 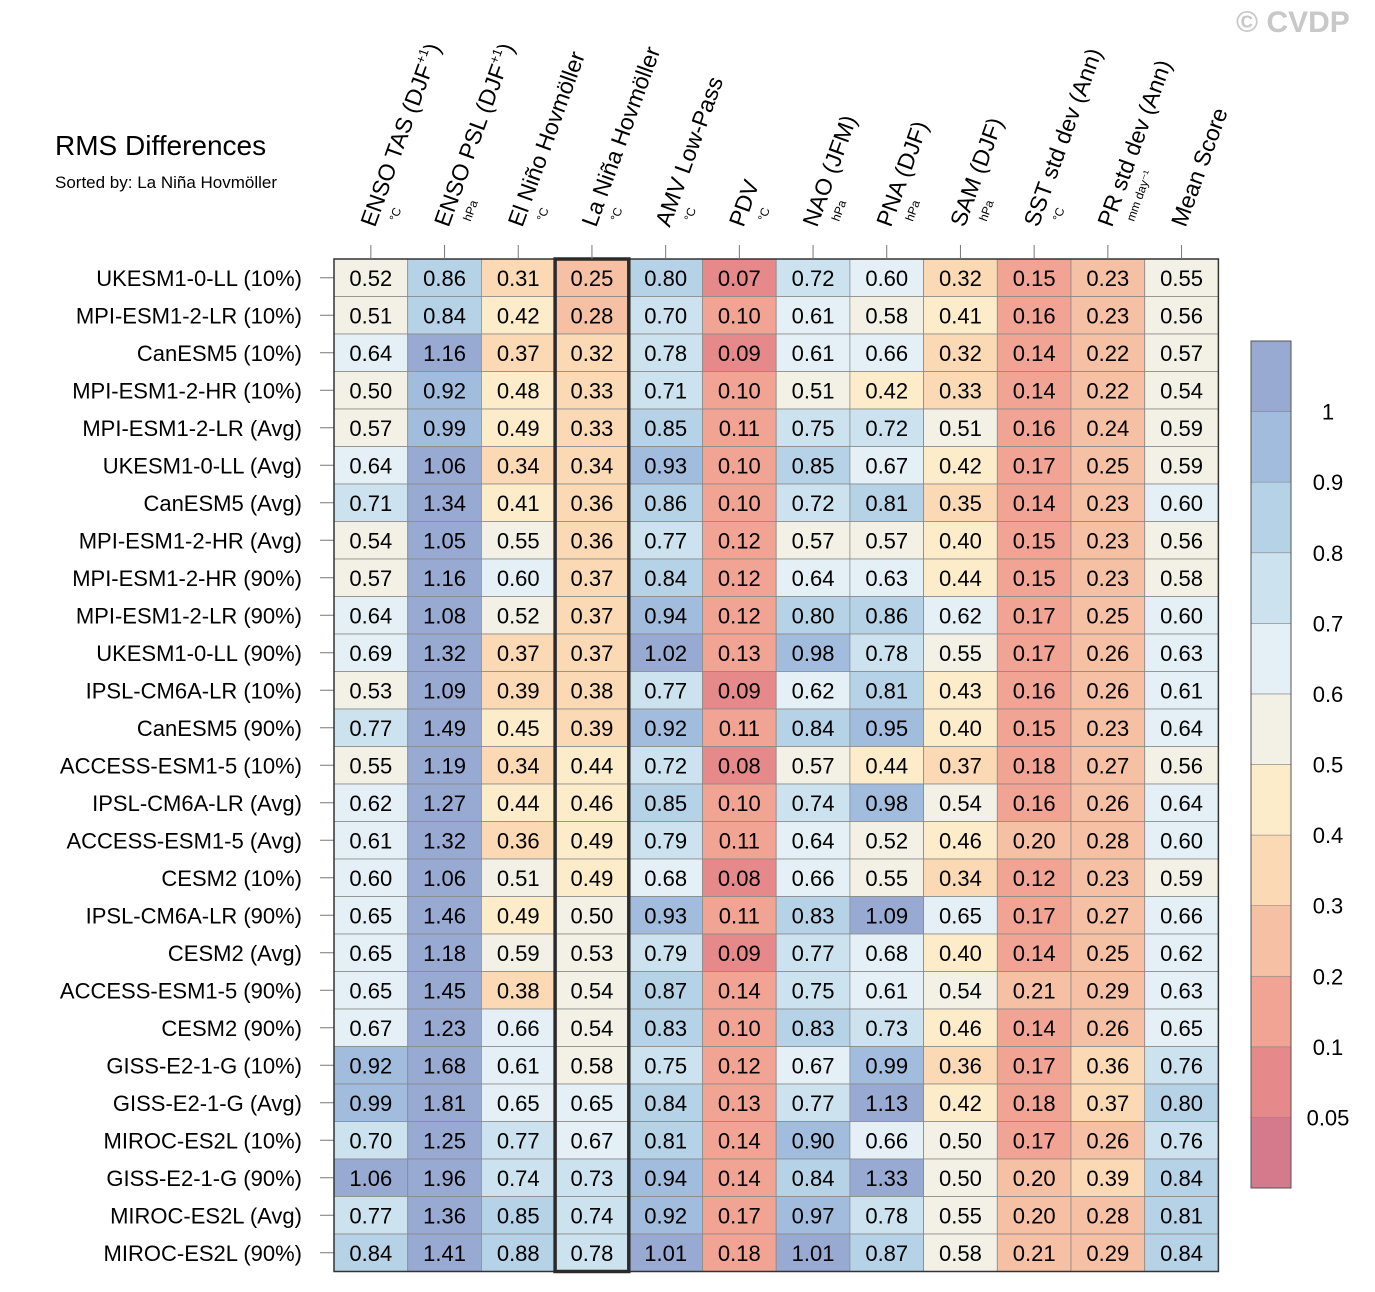 What do you see at coordinates (1107, 915) in the screenshot?
I see `cell-value-label: 0.27` at bounding box center [1107, 915].